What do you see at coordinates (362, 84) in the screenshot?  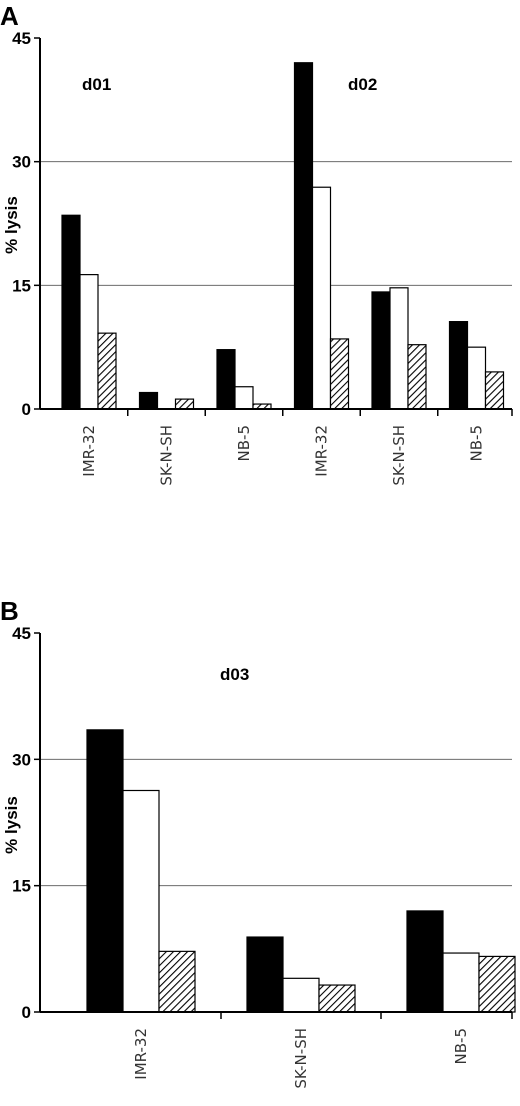 I see `panel-a-annotation-d02: d02` at bounding box center [362, 84].